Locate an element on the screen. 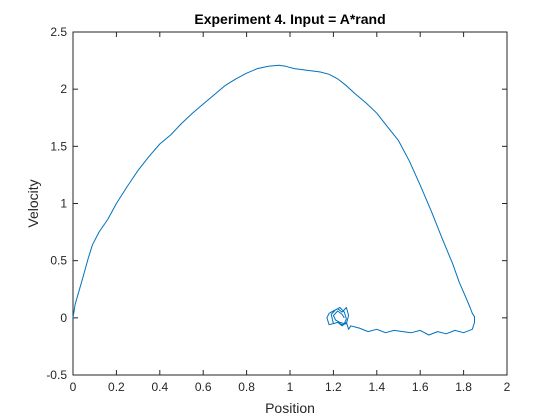  chart-title: Experiment 4. Input = A*rand is located at coordinates (289, 19).